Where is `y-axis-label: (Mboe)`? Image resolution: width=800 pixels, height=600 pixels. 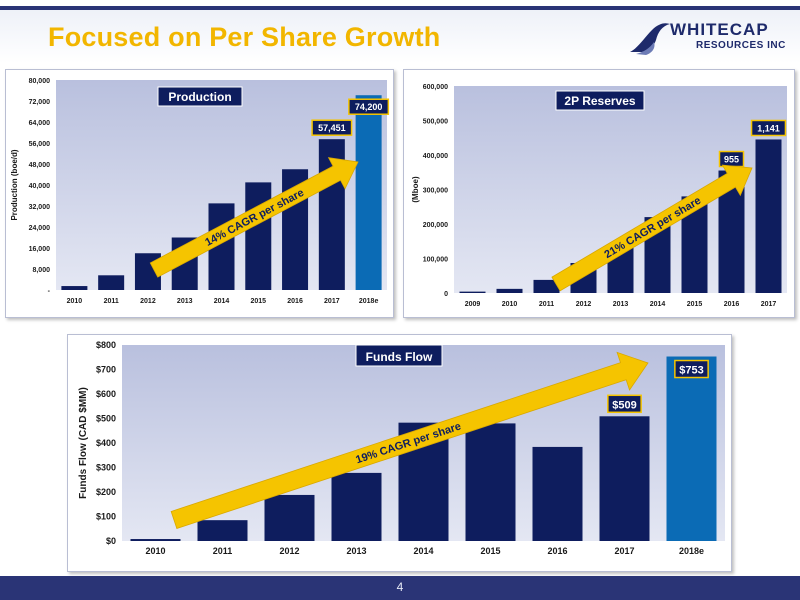
y-axis-label: (Mboe) is located at coordinates (415, 189).